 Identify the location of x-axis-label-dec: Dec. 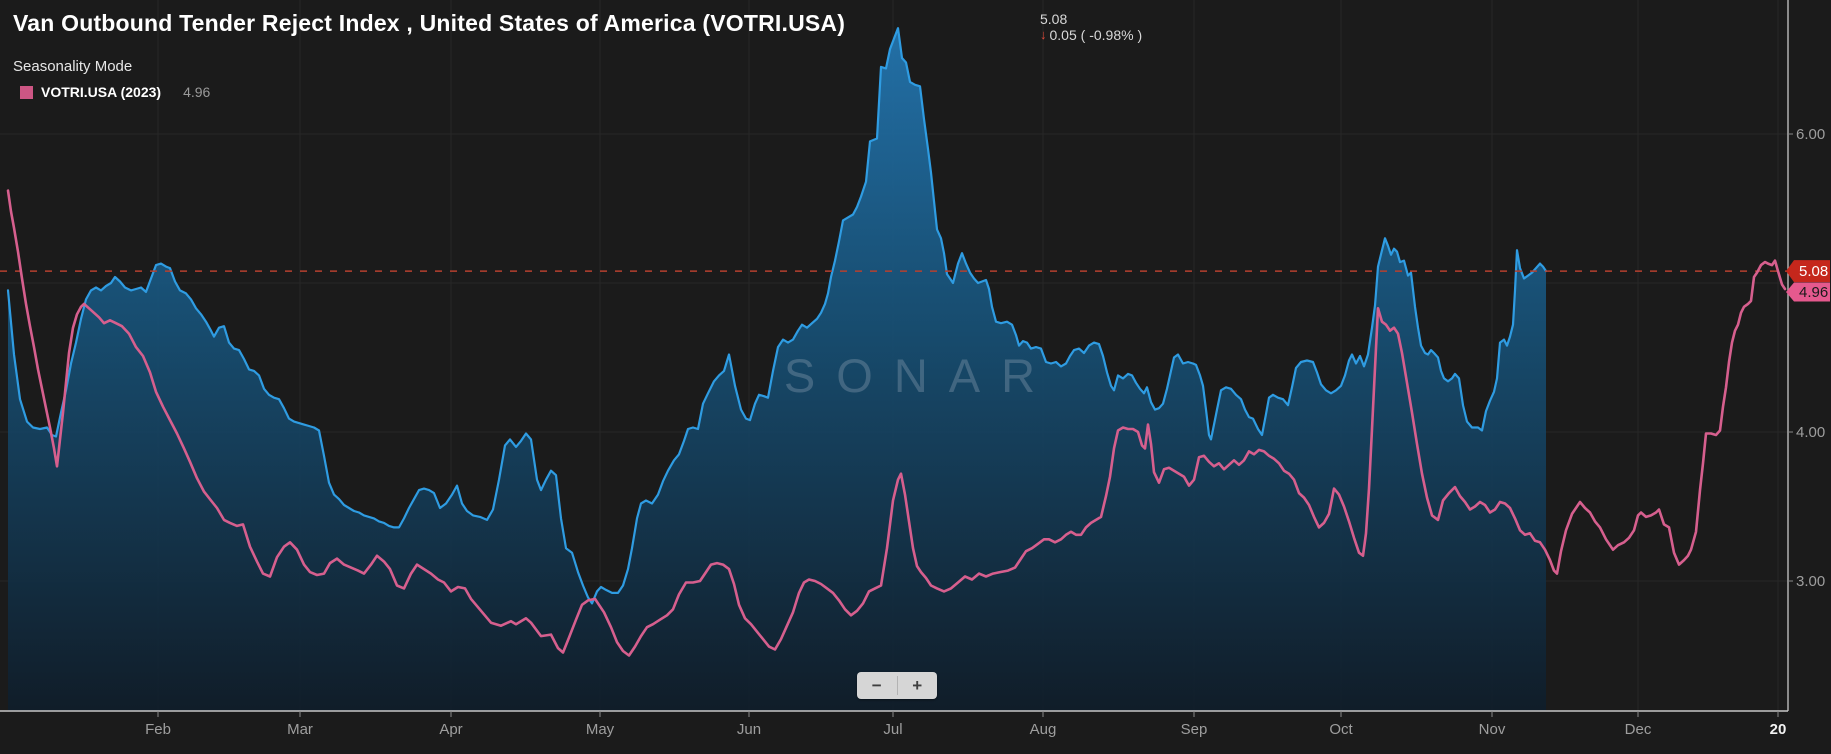
(1638, 729).